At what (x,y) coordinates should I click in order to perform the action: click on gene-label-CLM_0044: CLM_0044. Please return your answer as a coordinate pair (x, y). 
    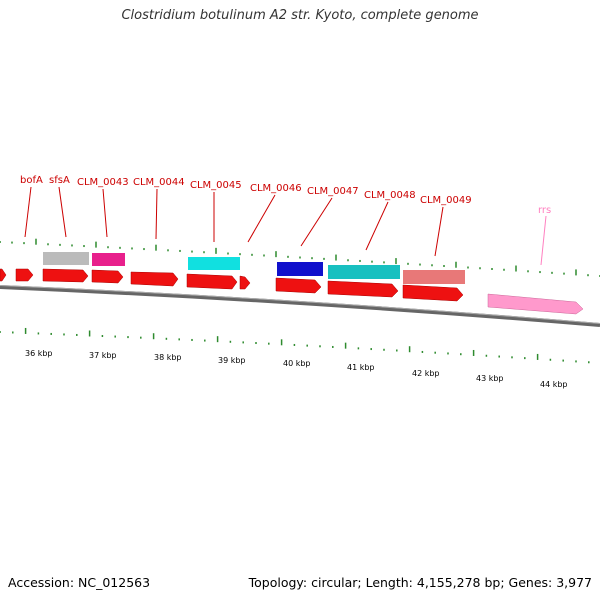
    Looking at the image, I should click on (159, 182).